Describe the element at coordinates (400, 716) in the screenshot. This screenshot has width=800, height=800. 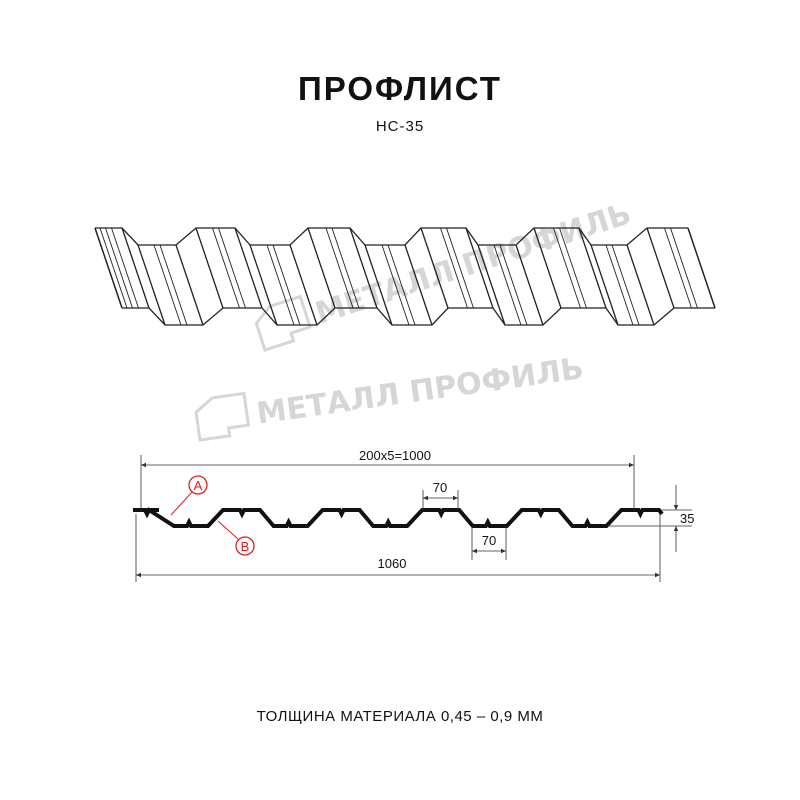
I see `material-thickness-note: ТОЛЩИНА МАТЕРИАЛА 0,45 – 0,9 ММ` at that location.